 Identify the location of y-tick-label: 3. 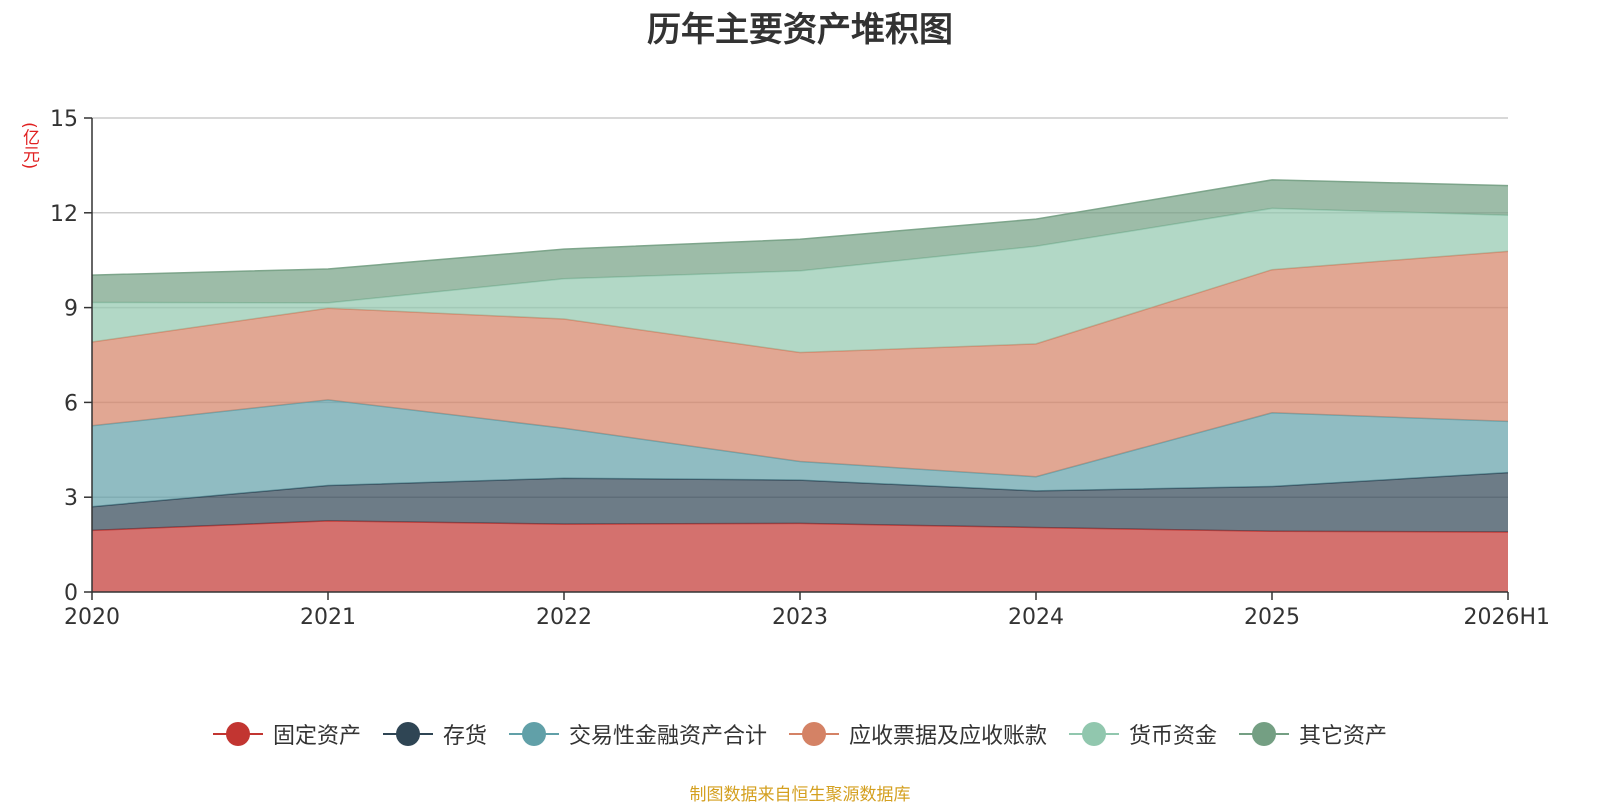
(71, 498).